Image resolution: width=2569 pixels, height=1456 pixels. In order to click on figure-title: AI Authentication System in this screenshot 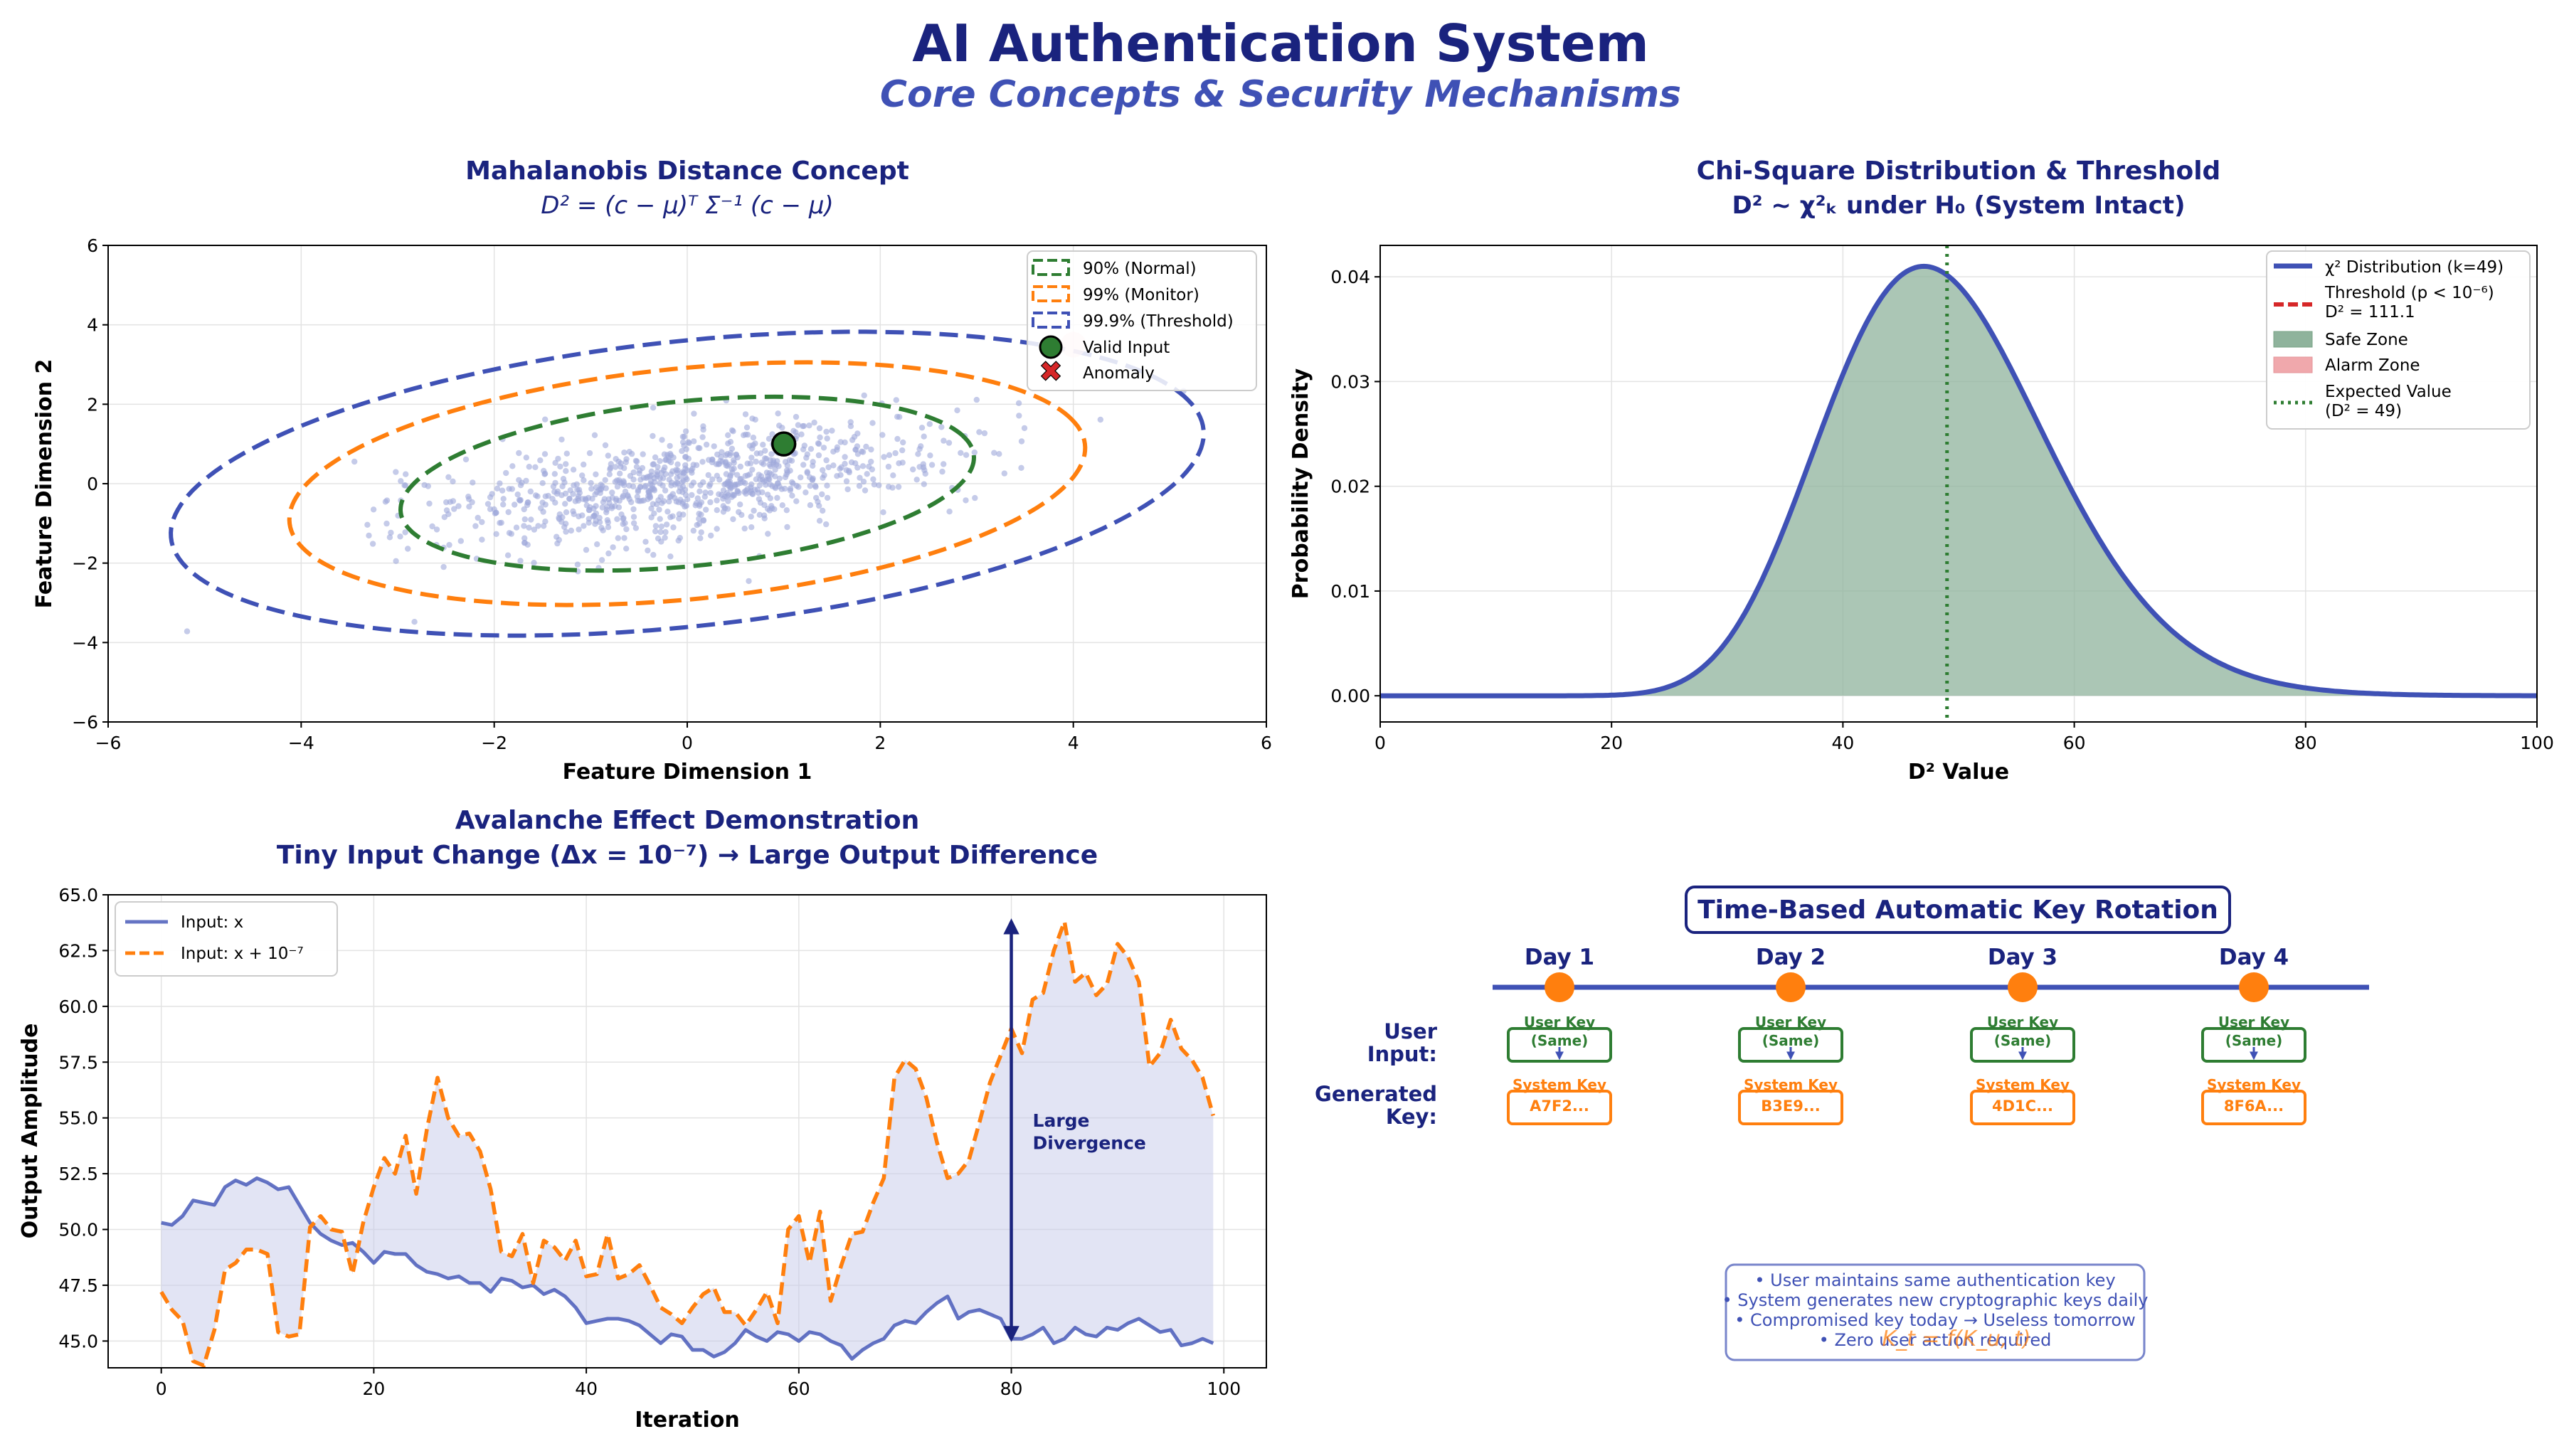, I will do `click(1281, 43)`.